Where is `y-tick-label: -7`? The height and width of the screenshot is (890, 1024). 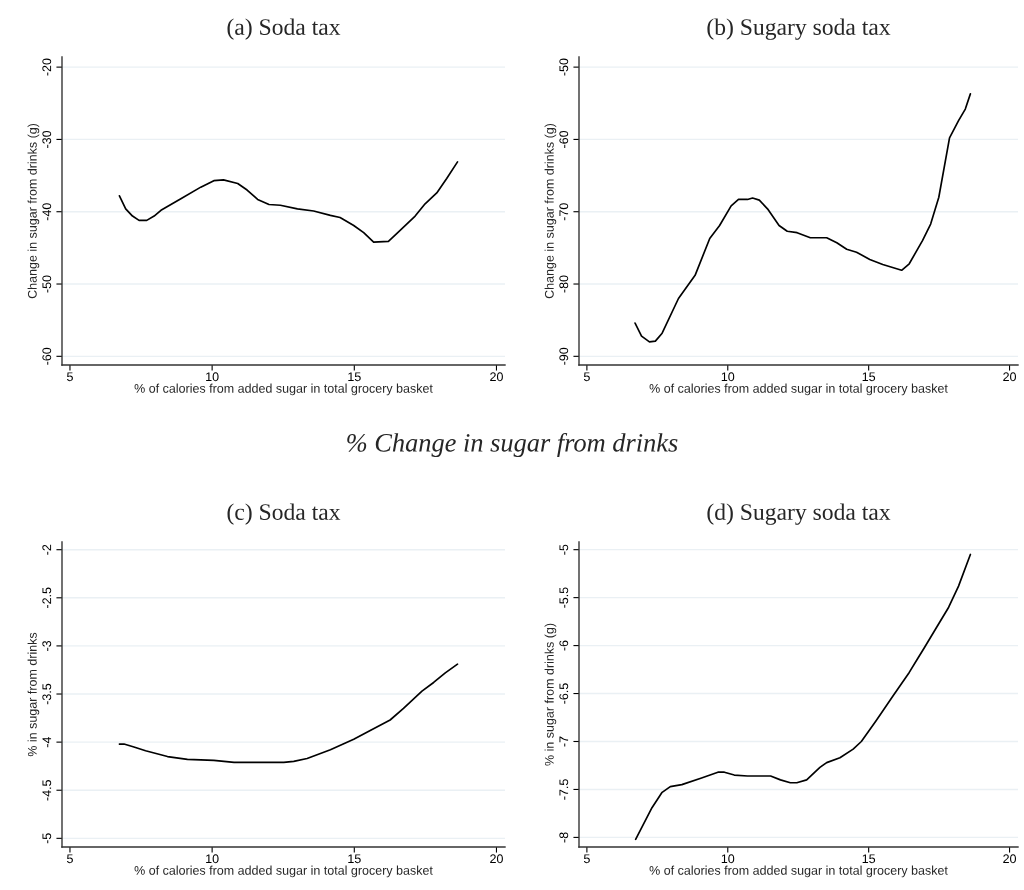
y-tick-label: -7 is located at coordinates (564, 741).